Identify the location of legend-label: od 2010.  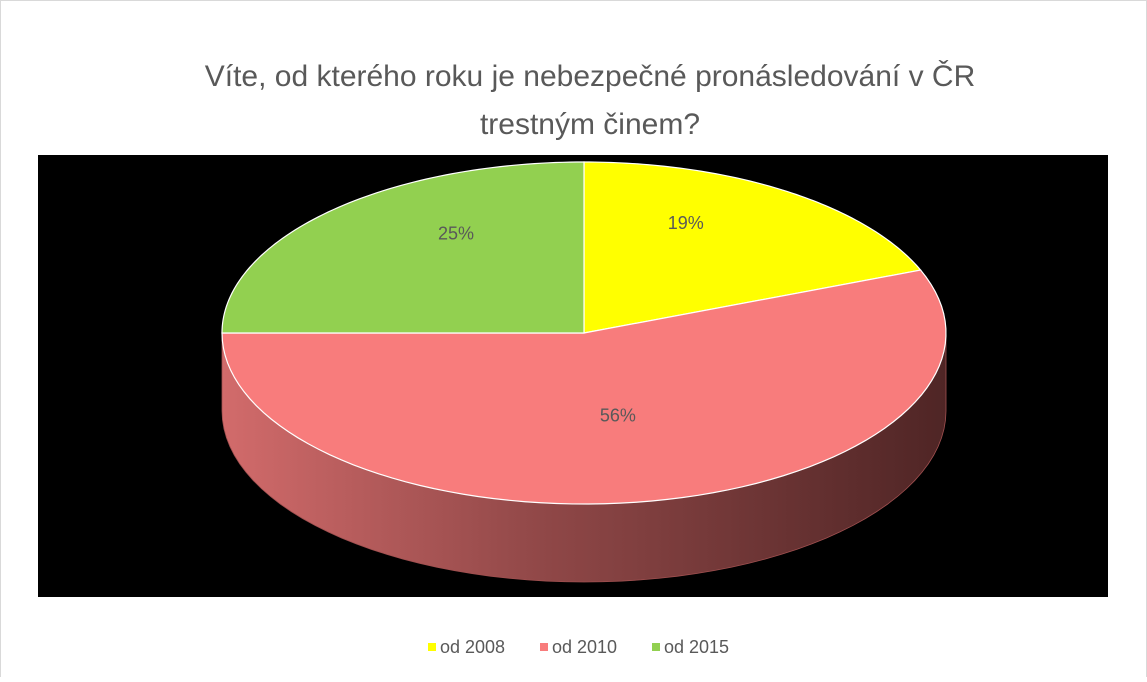
(584, 647).